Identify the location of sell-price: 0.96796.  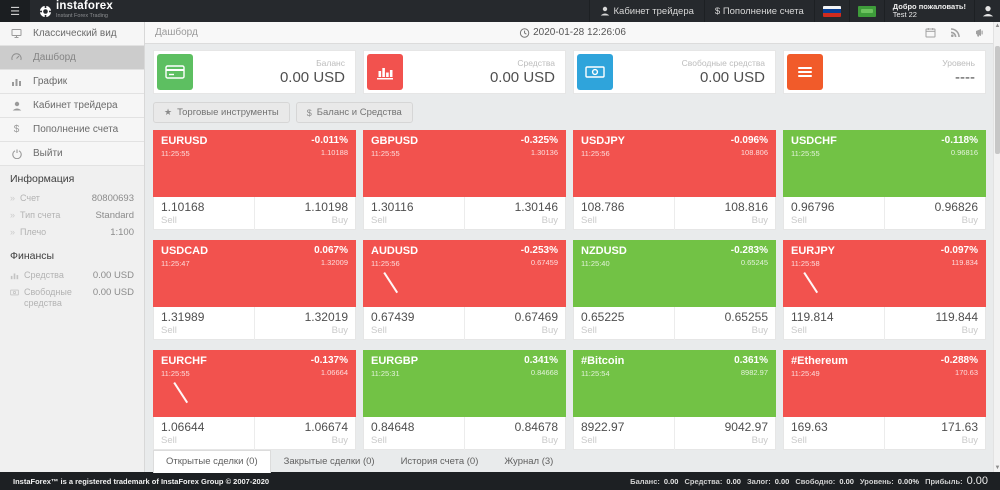
(813, 207).